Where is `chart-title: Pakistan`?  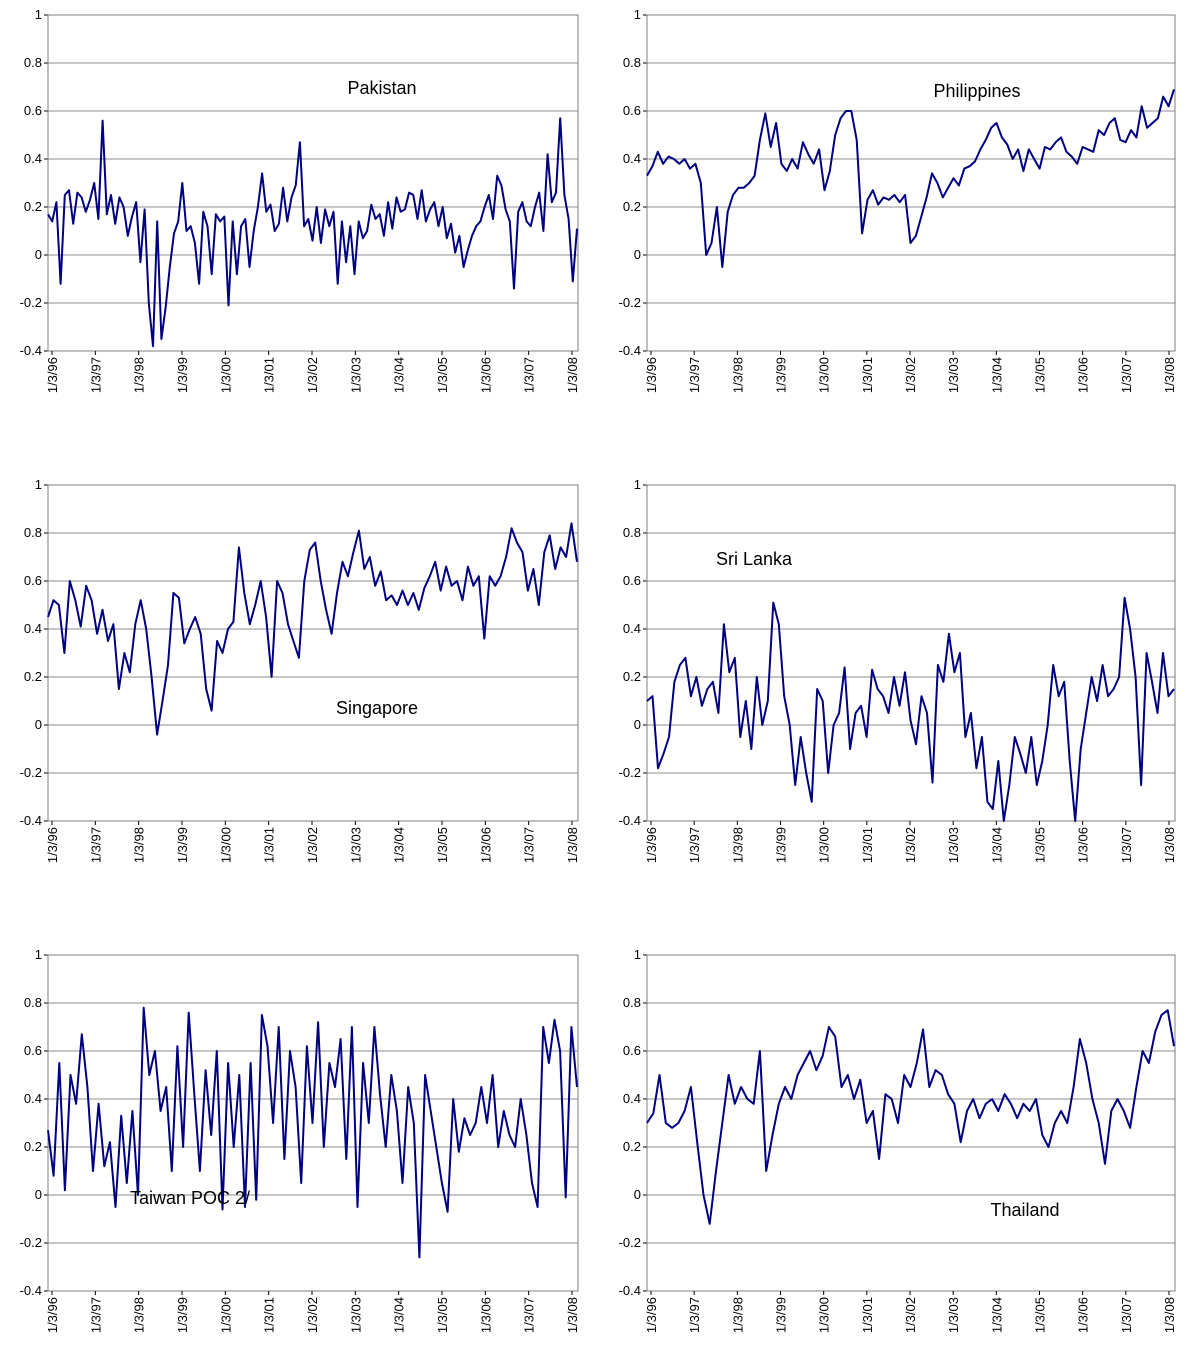
chart-title: Pakistan is located at coordinates (381, 88).